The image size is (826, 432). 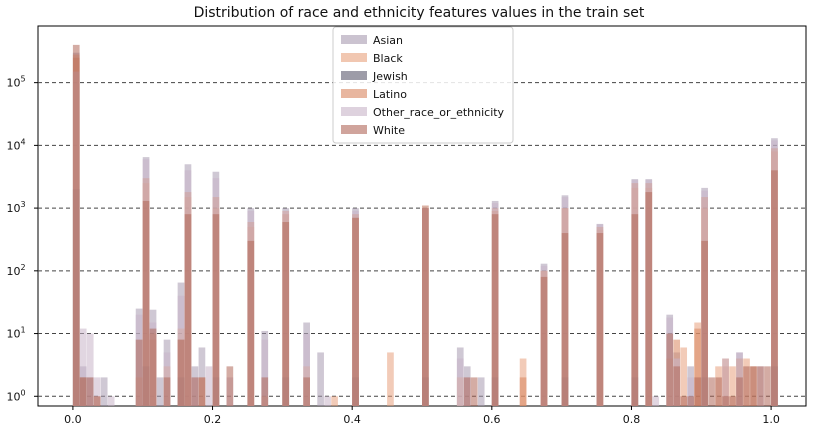 What do you see at coordinates (15, 395) in the screenshot?
I see `y-tick-label: 10⁰` at bounding box center [15, 395].